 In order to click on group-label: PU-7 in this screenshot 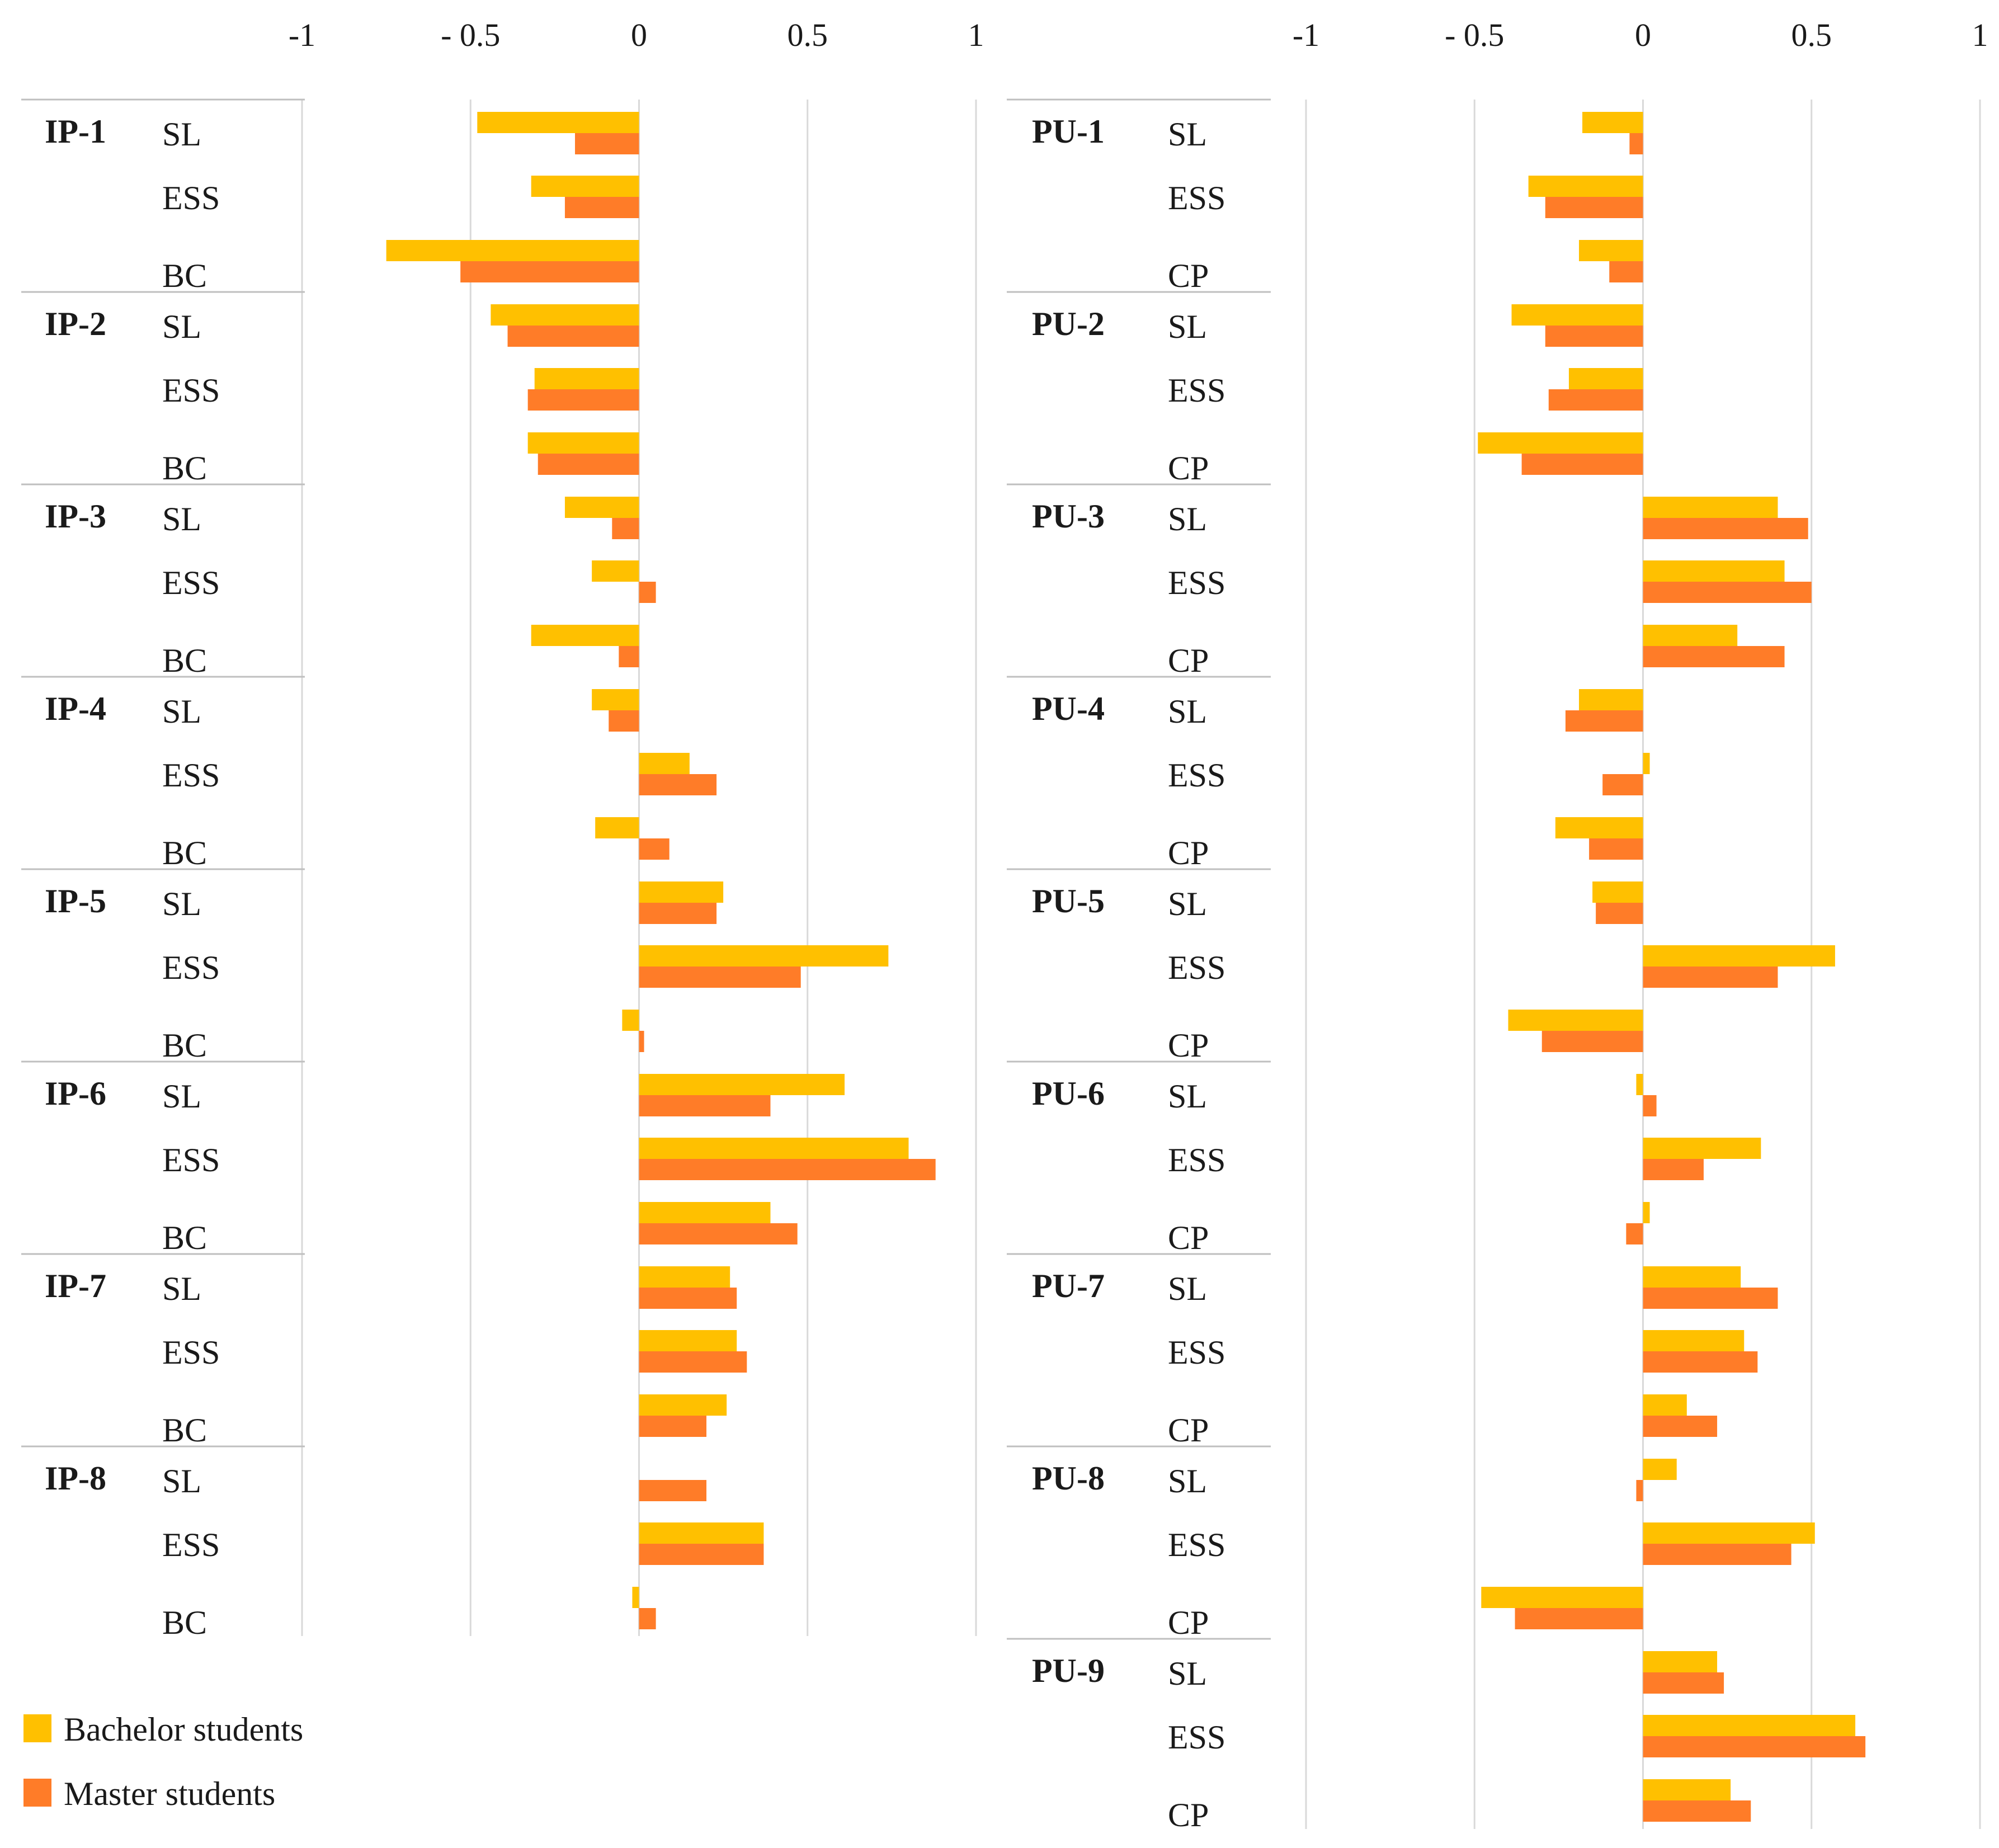, I will do `click(1068, 1285)`.